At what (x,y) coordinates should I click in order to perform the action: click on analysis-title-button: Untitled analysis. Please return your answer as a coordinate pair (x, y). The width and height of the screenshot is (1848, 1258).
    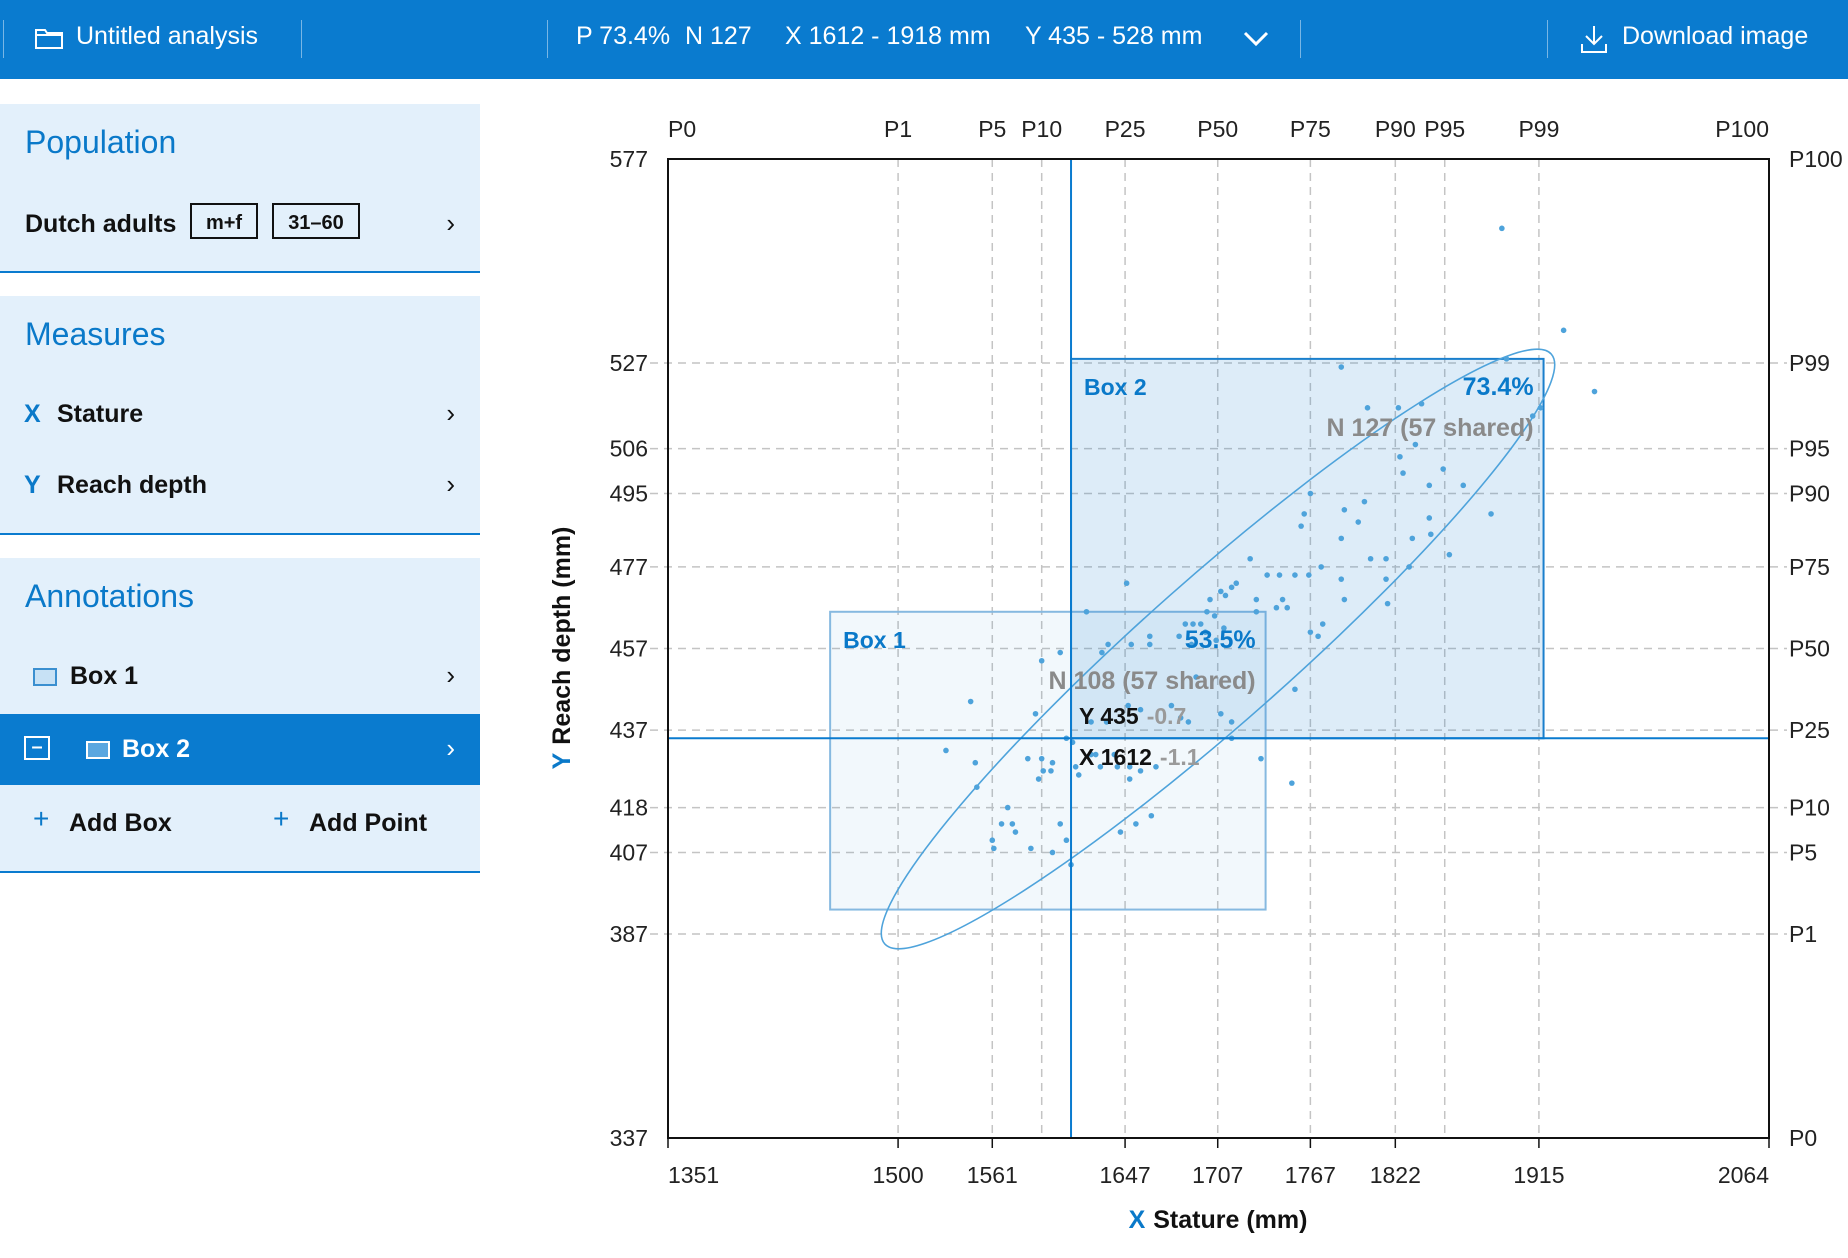
    Looking at the image, I should click on (160, 39).